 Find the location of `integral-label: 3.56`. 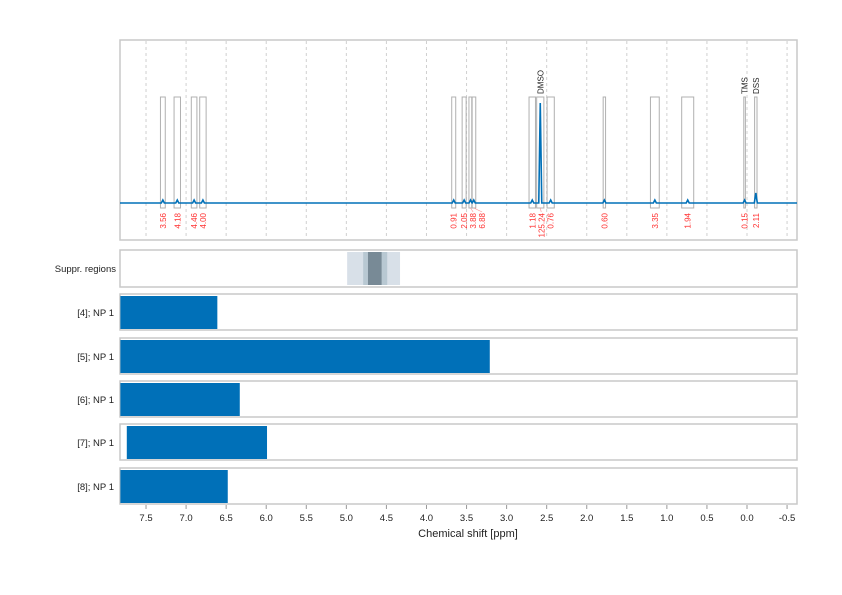

integral-label: 3.56 is located at coordinates (163, 220).